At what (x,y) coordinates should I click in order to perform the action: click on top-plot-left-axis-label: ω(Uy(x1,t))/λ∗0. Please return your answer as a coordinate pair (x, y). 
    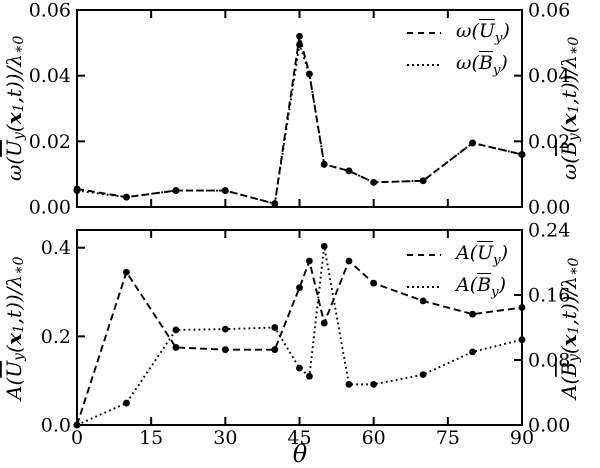
    Looking at the image, I should click on (14, 108).